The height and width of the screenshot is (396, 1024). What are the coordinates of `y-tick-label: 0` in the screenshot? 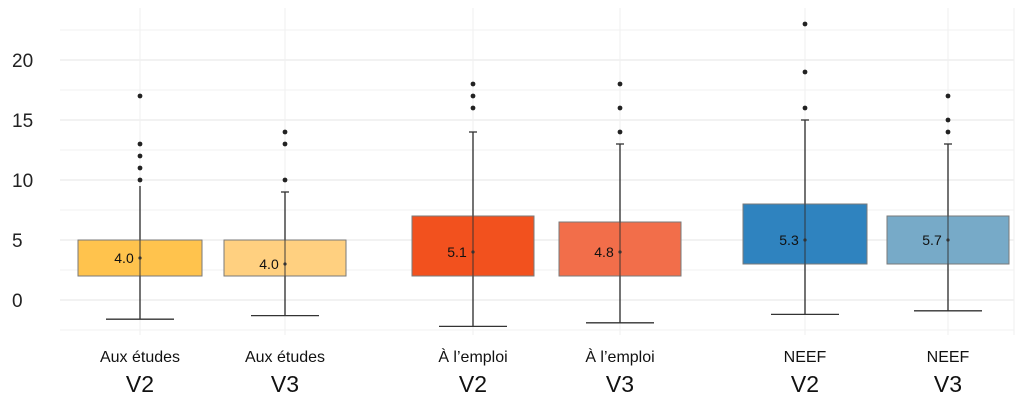 It's located at (17, 301).